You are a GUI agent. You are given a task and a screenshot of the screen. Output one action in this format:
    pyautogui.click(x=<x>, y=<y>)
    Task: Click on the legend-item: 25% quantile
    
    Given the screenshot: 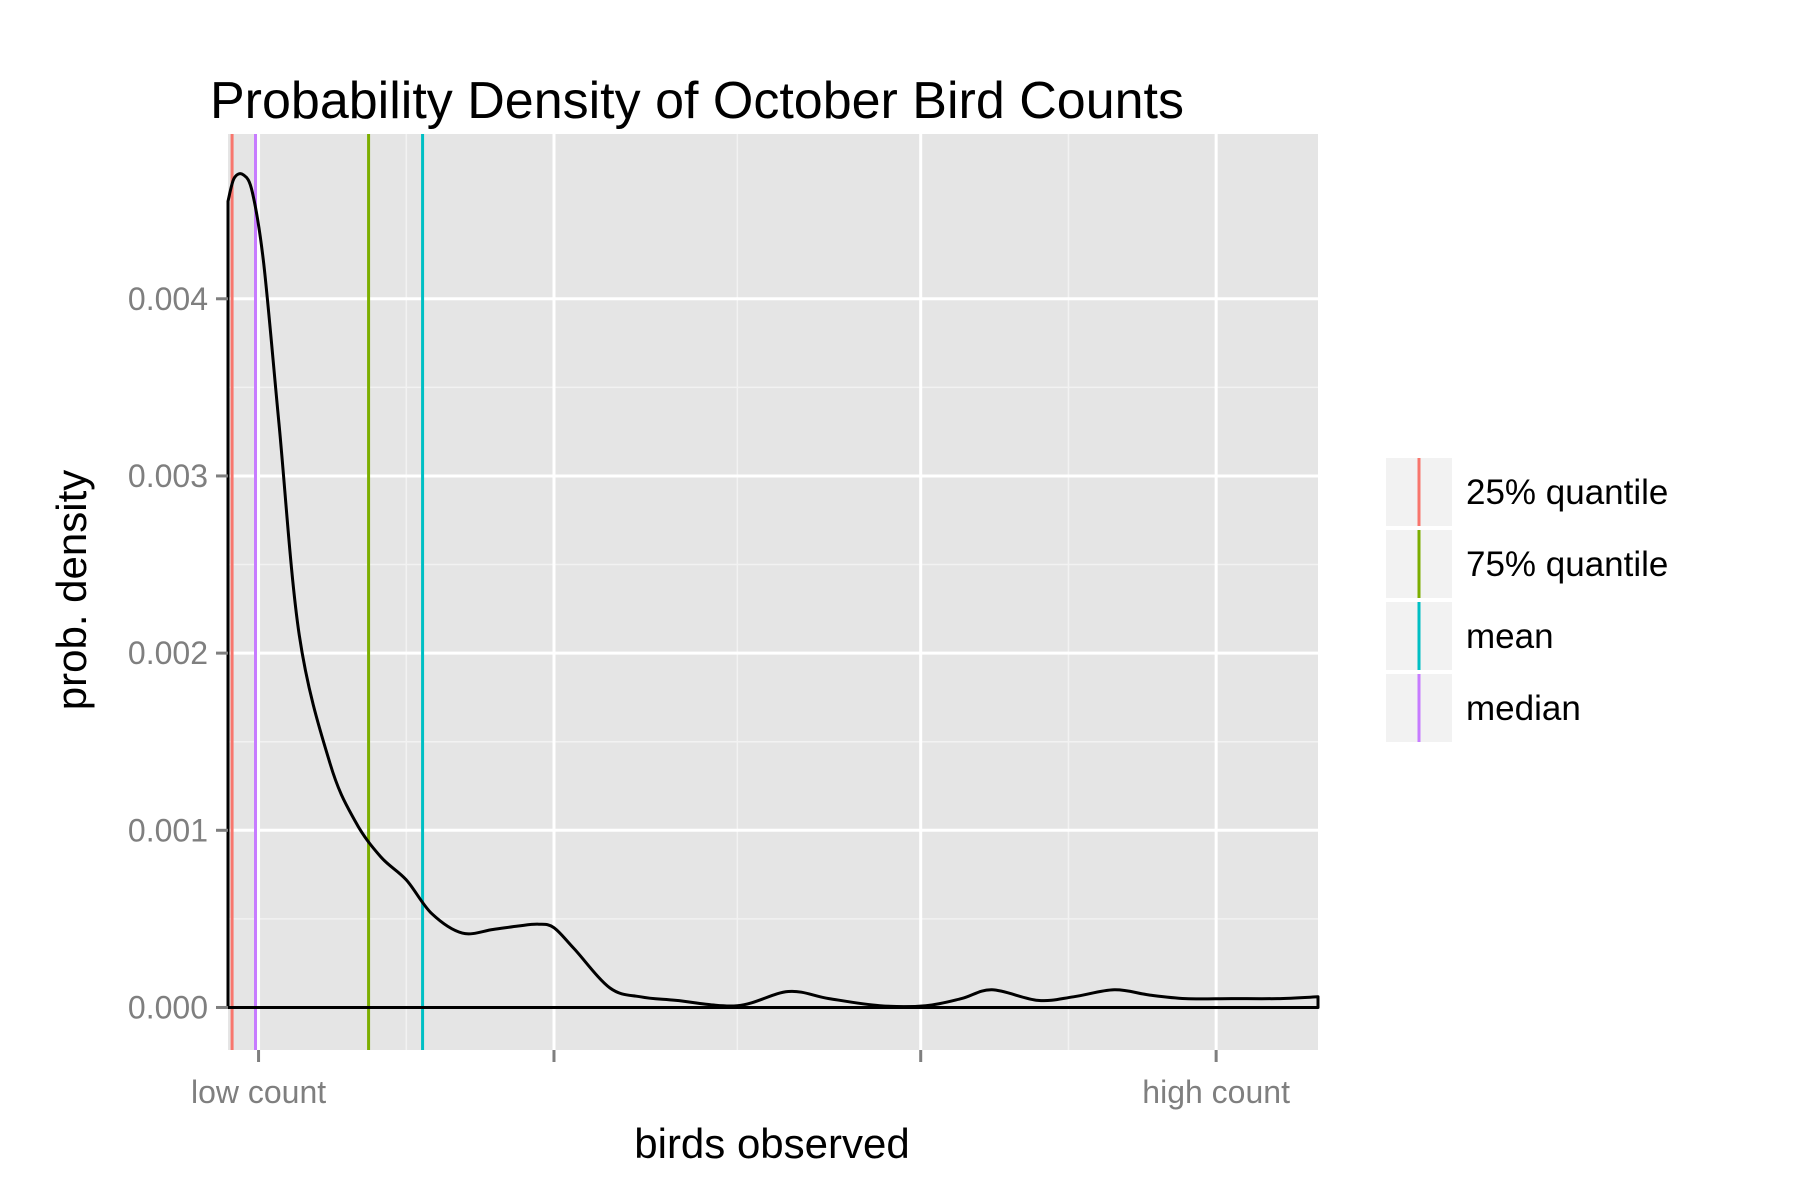 What is the action you would take?
    pyautogui.click(x=1527, y=492)
    